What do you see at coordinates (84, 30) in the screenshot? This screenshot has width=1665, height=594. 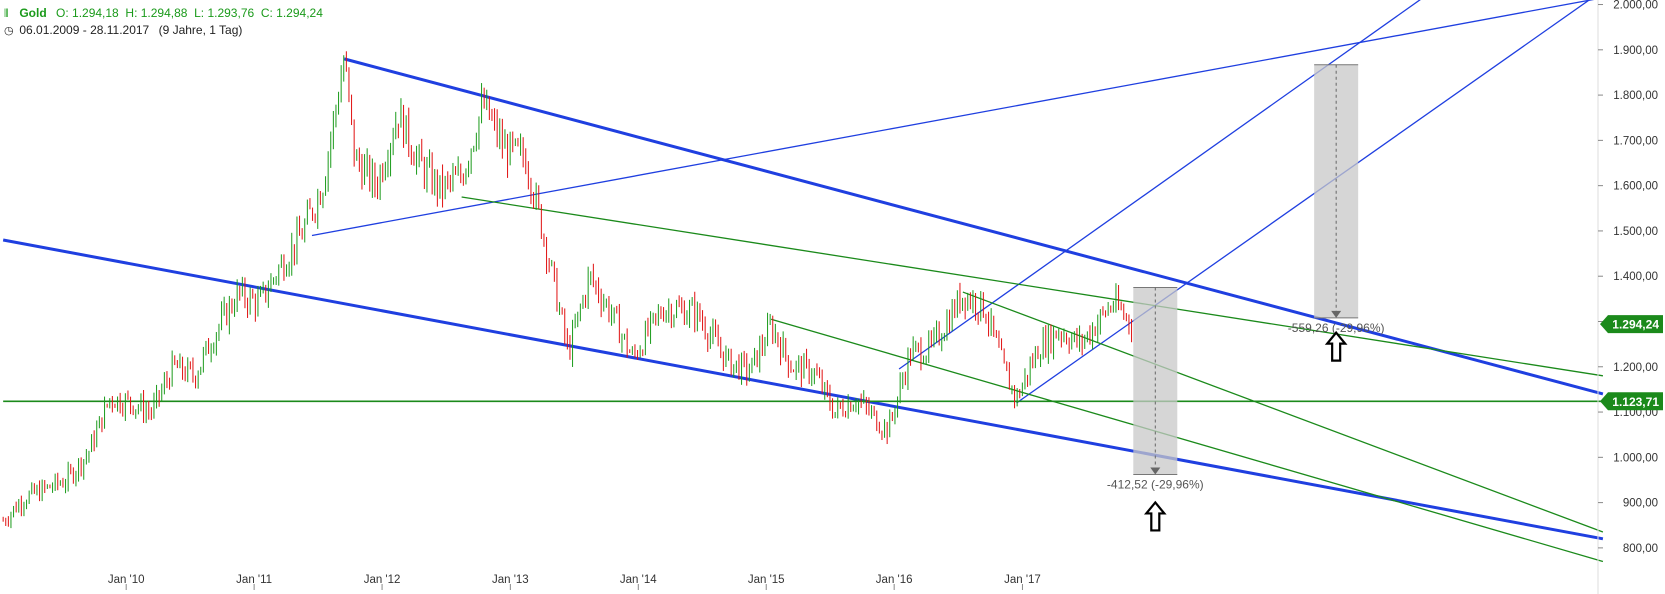 I see `date-range: 06.01.2009 - 28.11.2017` at bounding box center [84, 30].